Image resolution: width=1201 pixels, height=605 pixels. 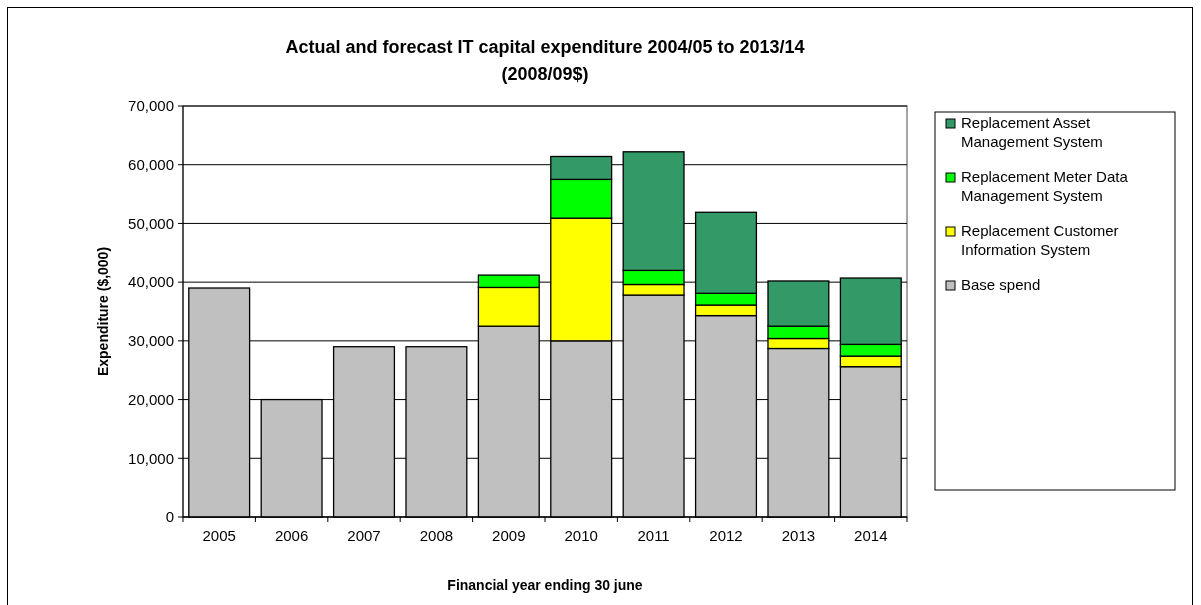 What do you see at coordinates (219, 535) in the screenshot?
I see `x-tick-label: 2005` at bounding box center [219, 535].